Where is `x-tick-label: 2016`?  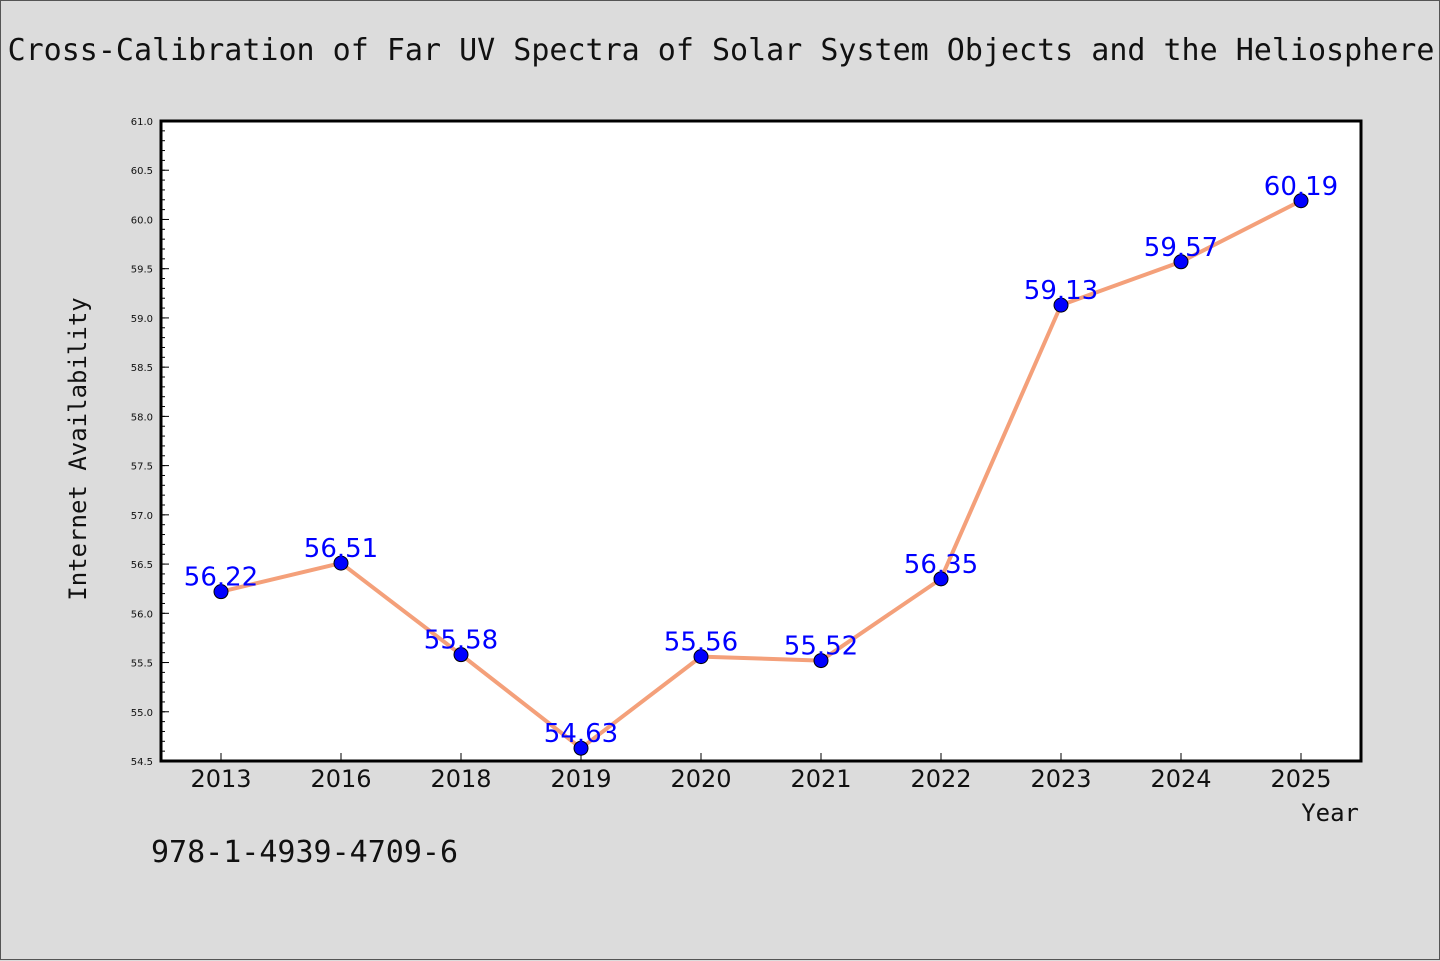 x-tick-label: 2016 is located at coordinates (340, 779).